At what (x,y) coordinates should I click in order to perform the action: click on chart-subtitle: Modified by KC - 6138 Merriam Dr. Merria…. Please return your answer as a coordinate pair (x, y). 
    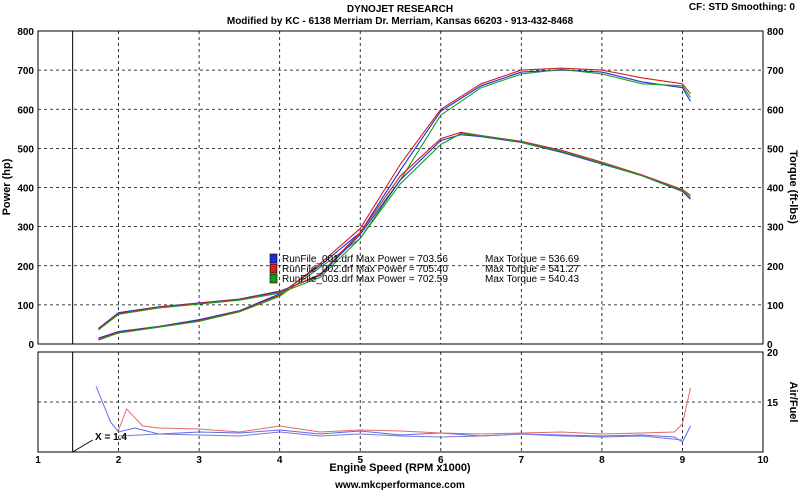
    Looking at the image, I should click on (400, 21).